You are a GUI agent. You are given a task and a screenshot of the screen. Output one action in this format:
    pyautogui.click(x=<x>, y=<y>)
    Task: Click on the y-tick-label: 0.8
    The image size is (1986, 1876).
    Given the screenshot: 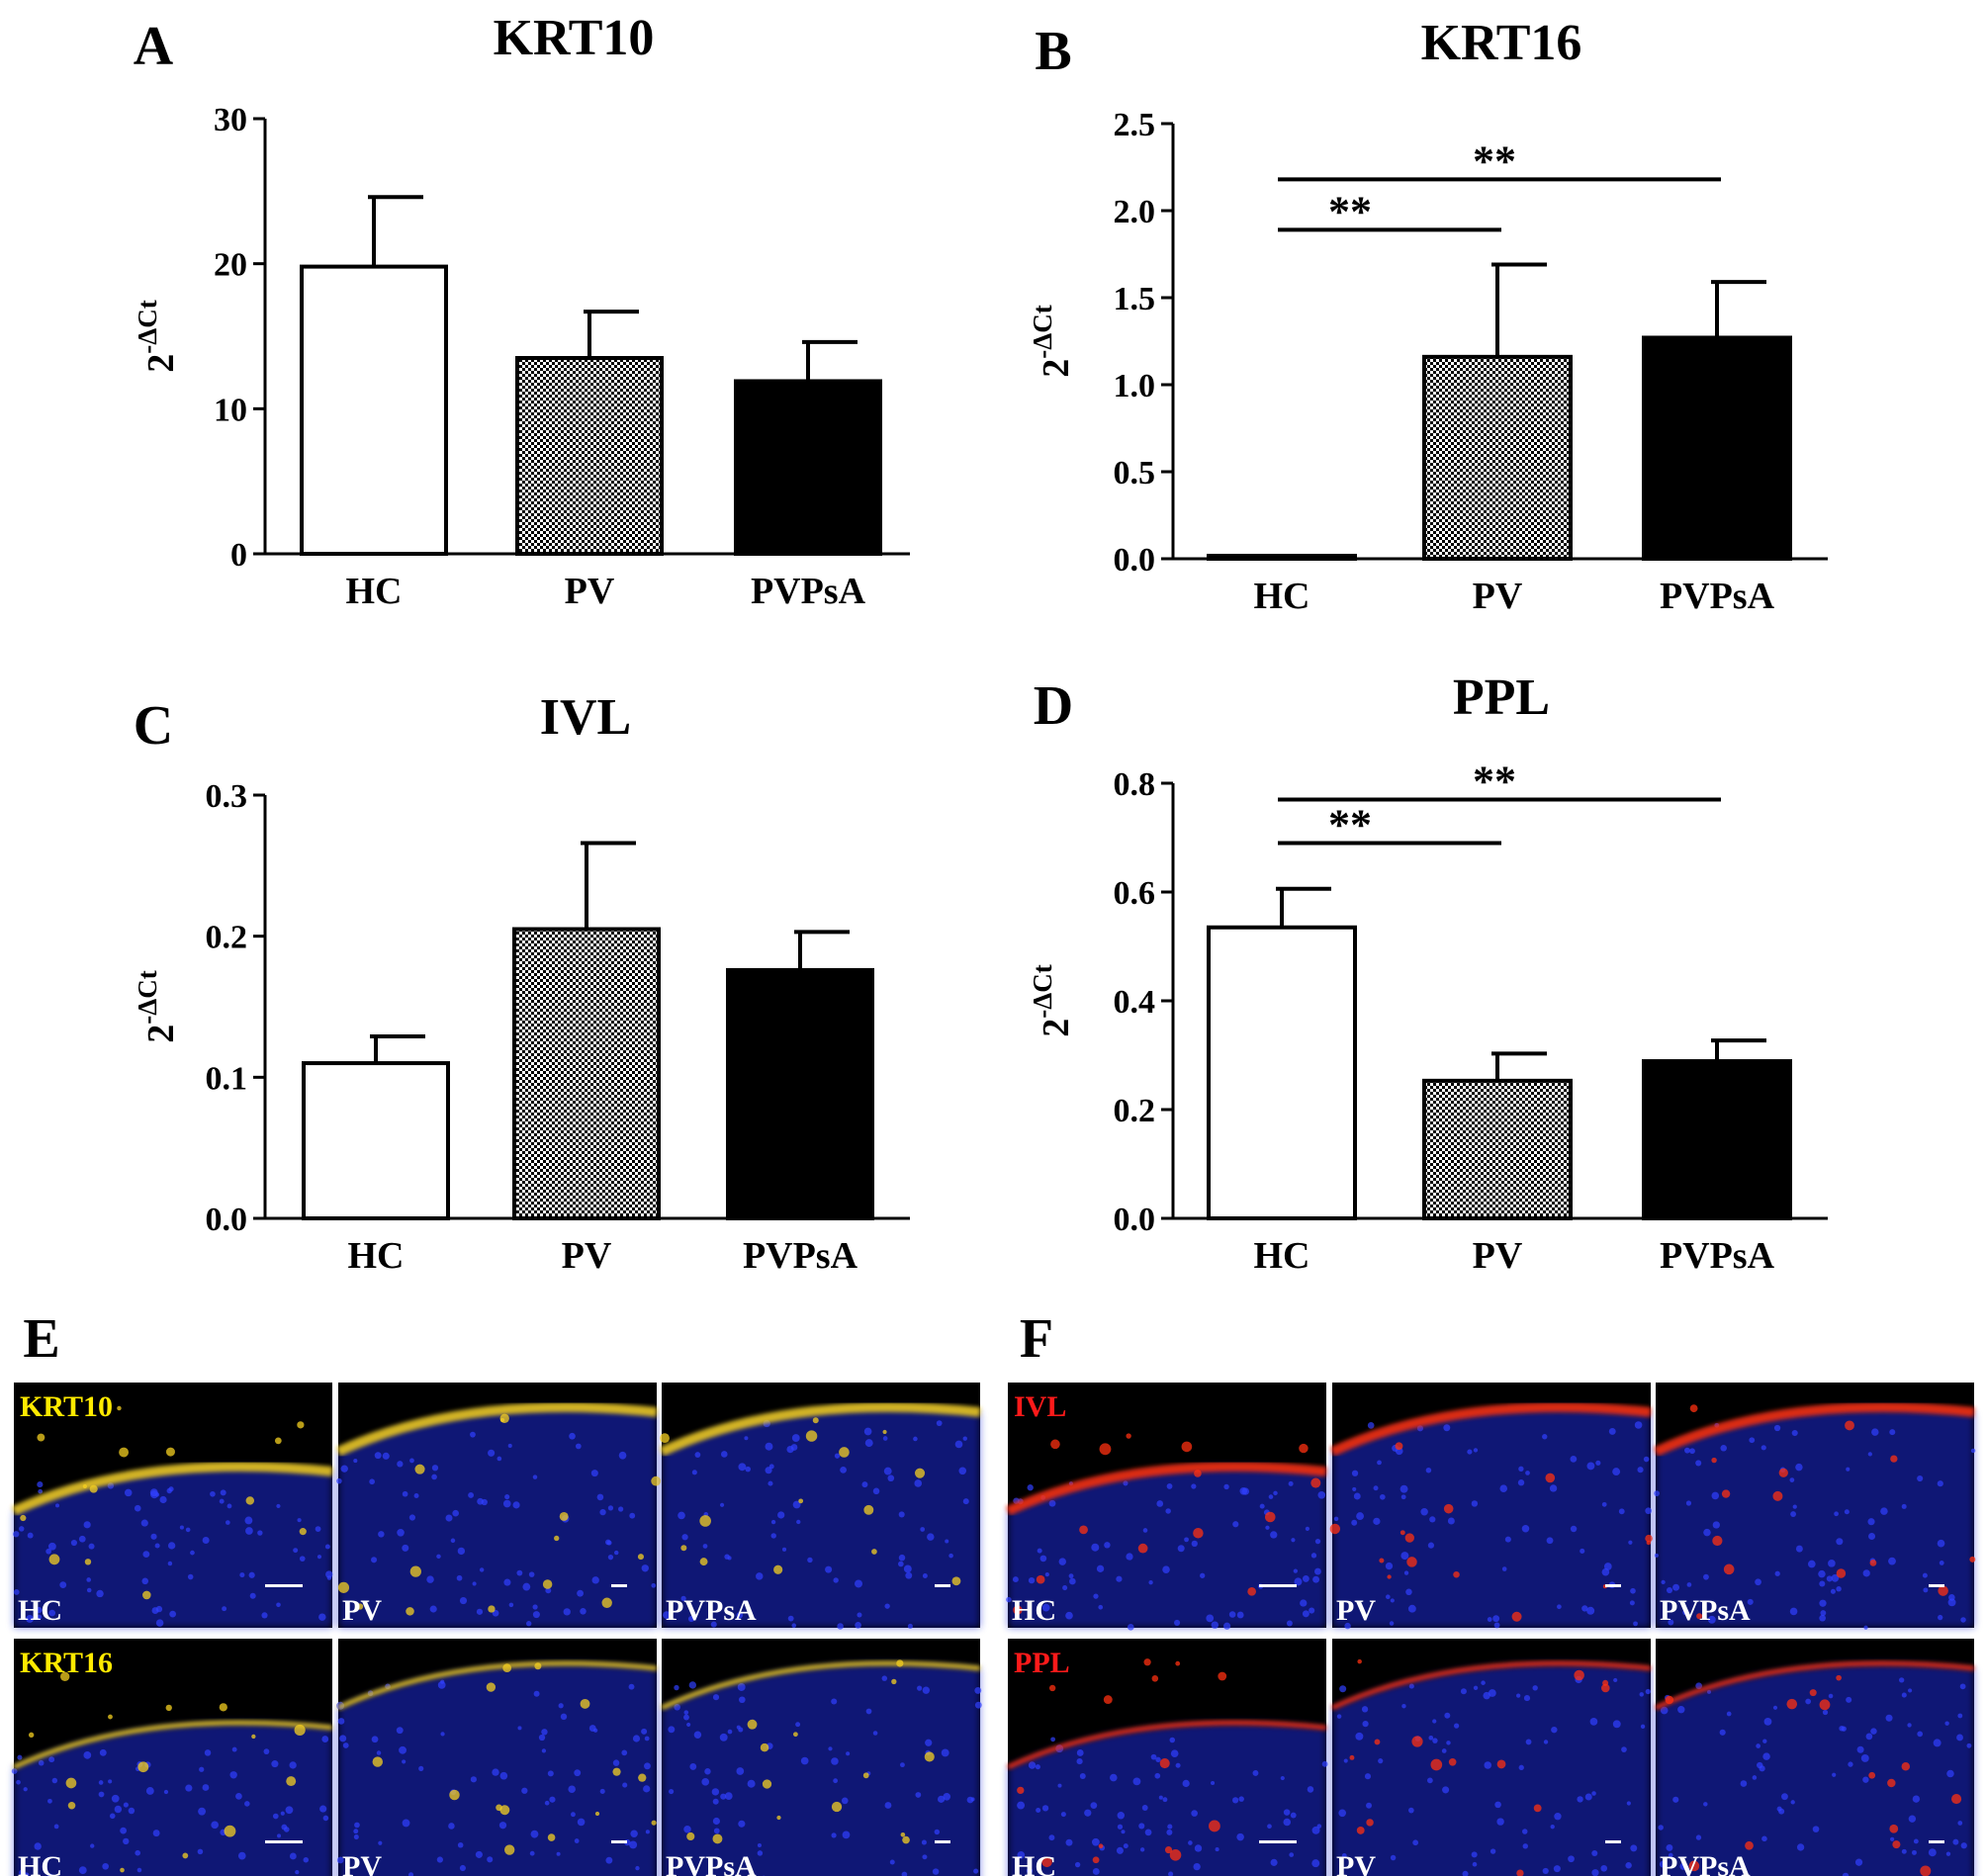 What is the action you would take?
    pyautogui.click(x=1135, y=784)
    